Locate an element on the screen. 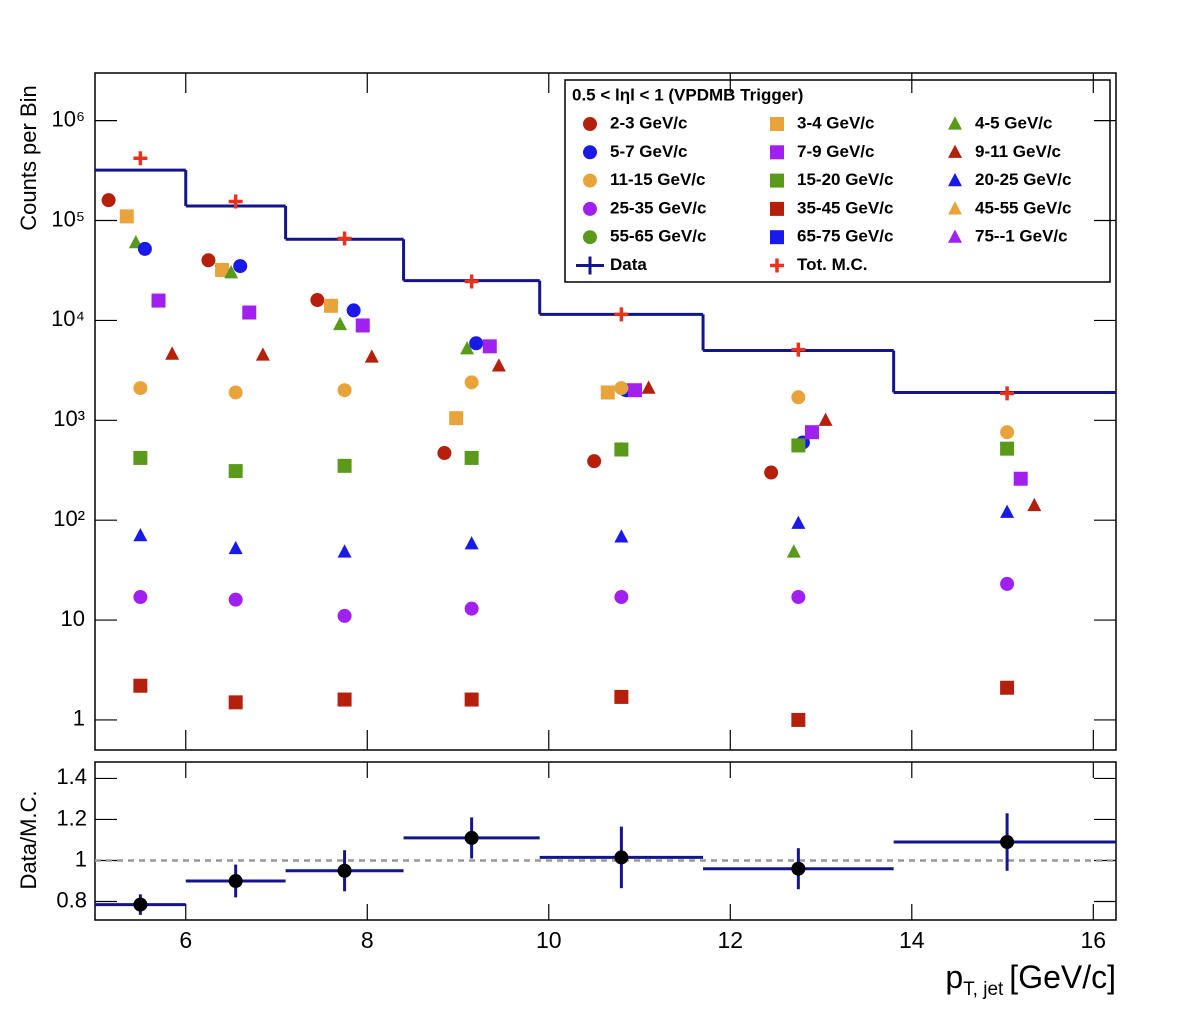  legend-label: 75--1 GeV/c is located at coordinates (1021, 236).